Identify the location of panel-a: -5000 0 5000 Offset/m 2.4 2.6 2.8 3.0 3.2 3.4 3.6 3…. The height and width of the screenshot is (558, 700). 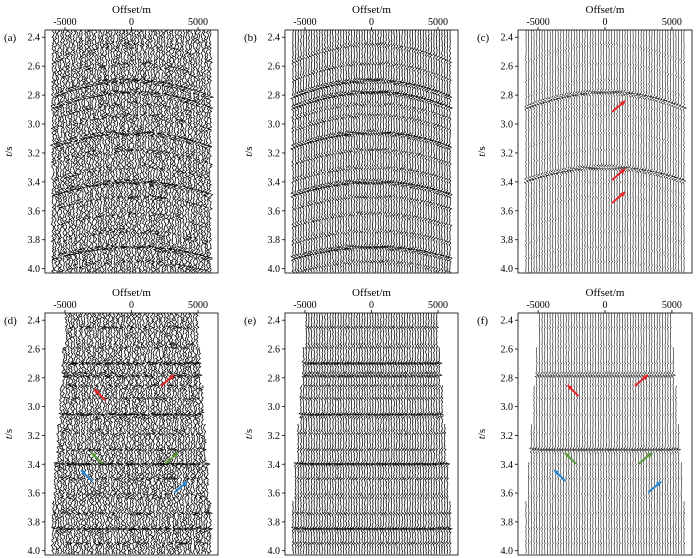
(111, 139).